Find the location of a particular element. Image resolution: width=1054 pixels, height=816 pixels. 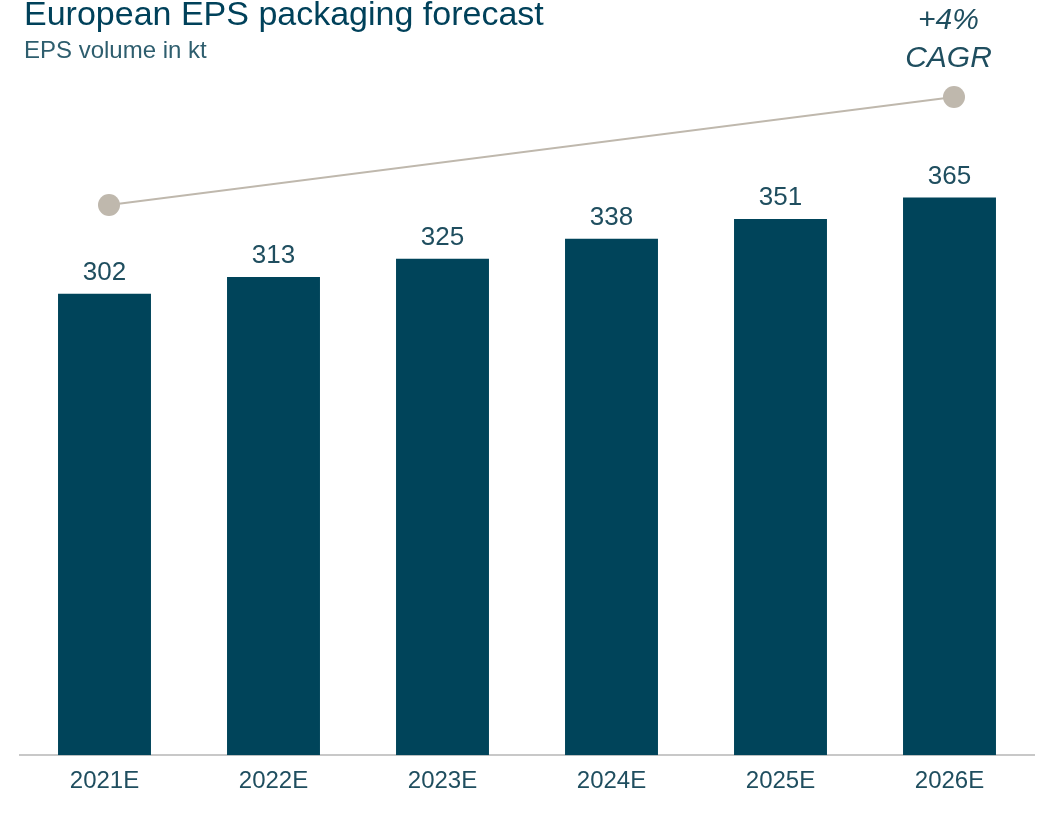

chart-subtitle: EPS volume in kt is located at coordinates (115, 50).